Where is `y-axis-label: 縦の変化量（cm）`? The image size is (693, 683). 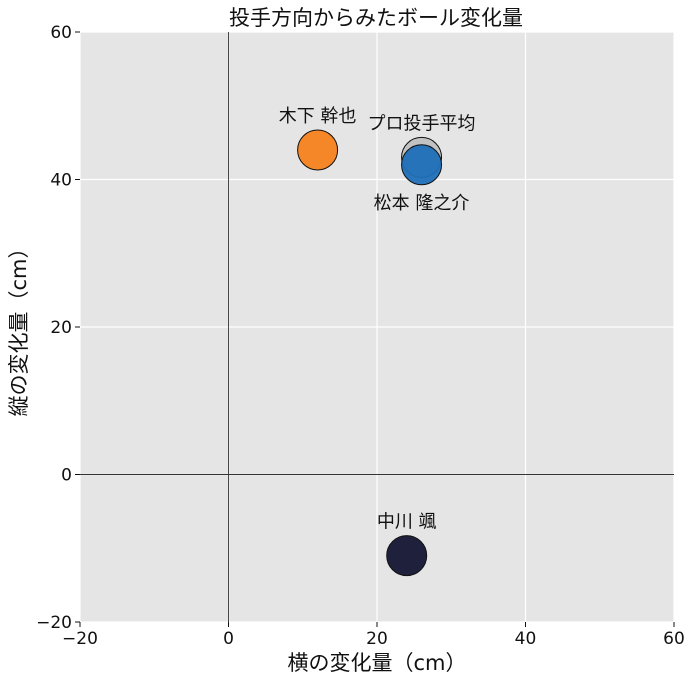 y-axis-label: 縦の変化量（cm） is located at coordinates (19, 326).